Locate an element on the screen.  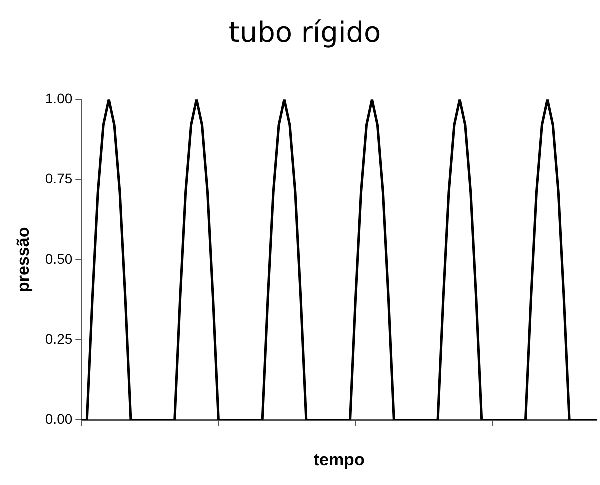
y-tick-label: 0.25 is located at coordinates (59, 338).